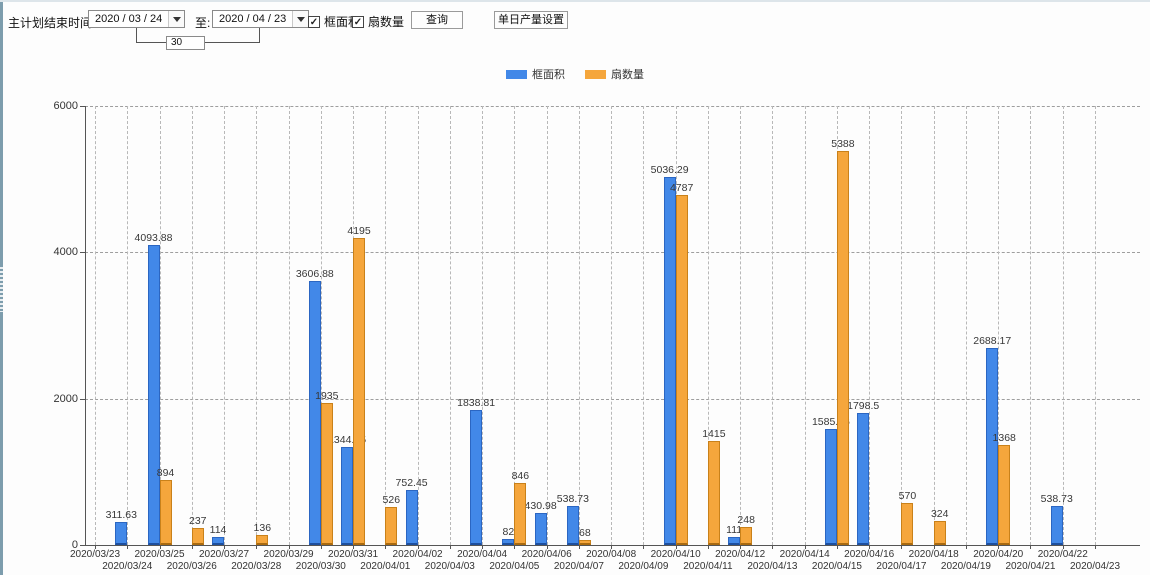  Describe the element at coordinates (385, 566) in the screenshot. I see `x-axis-label: 2020/04/01` at that location.